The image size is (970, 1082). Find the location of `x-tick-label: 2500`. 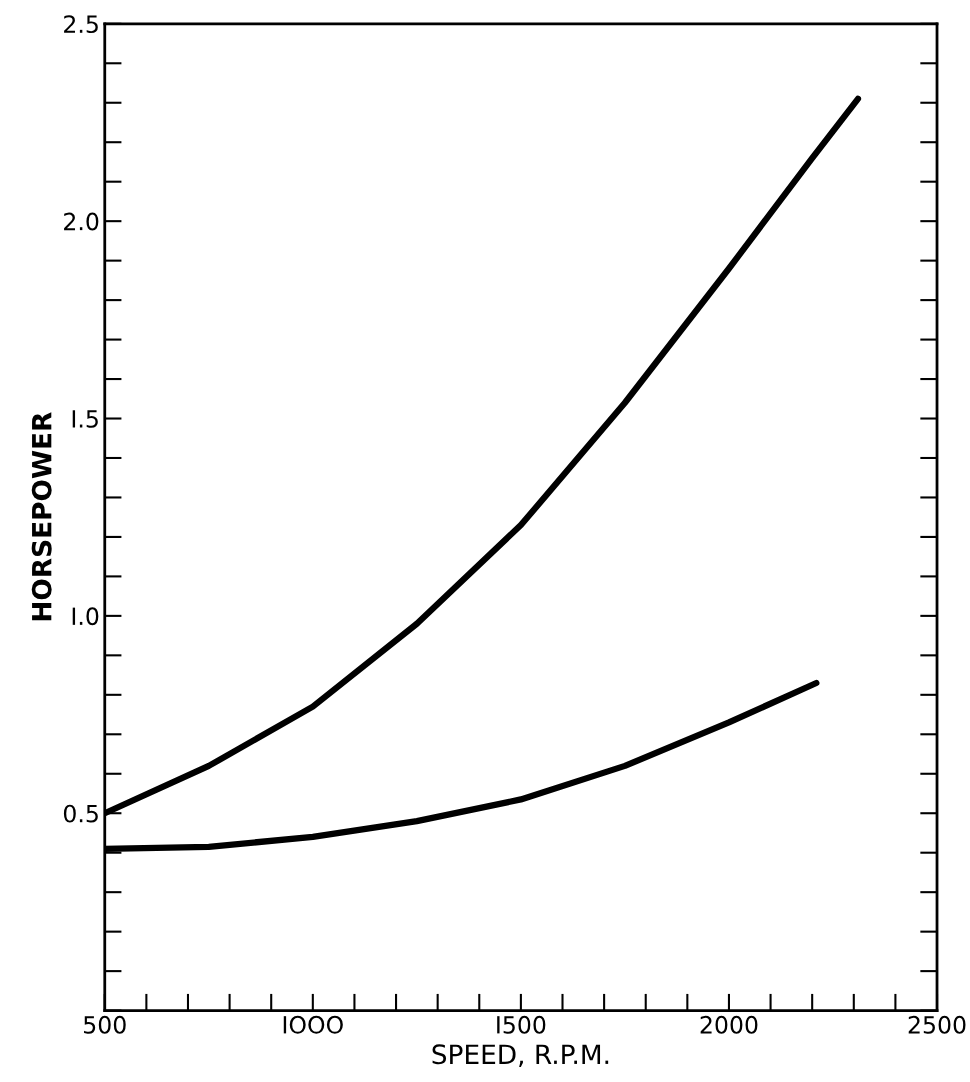

x-tick-label: 2500 is located at coordinates (937, 1024).